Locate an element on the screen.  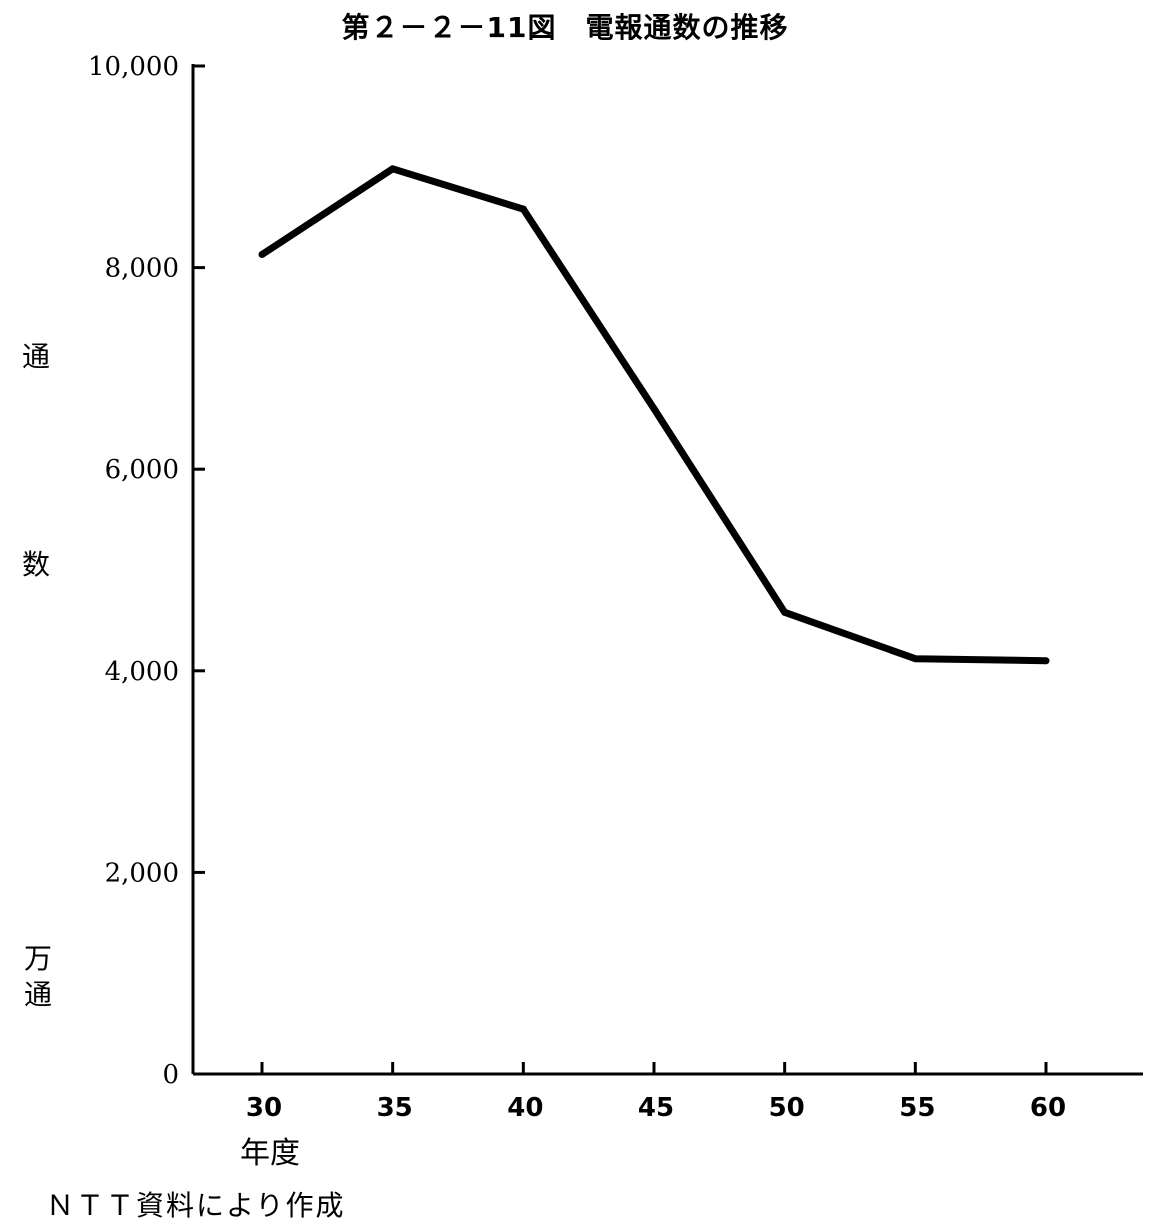
source-note: ＮＴＴ資料により作成 is located at coordinates (196, 1205).